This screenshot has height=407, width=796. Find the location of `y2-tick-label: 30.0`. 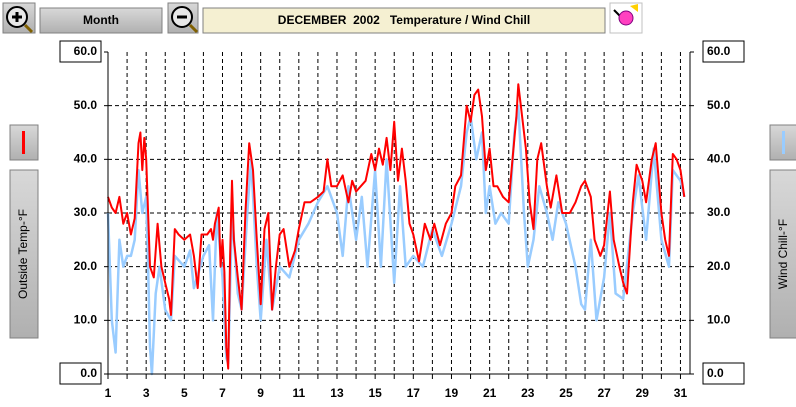

y2-tick-label: 30.0 is located at coordinates (719, 212).